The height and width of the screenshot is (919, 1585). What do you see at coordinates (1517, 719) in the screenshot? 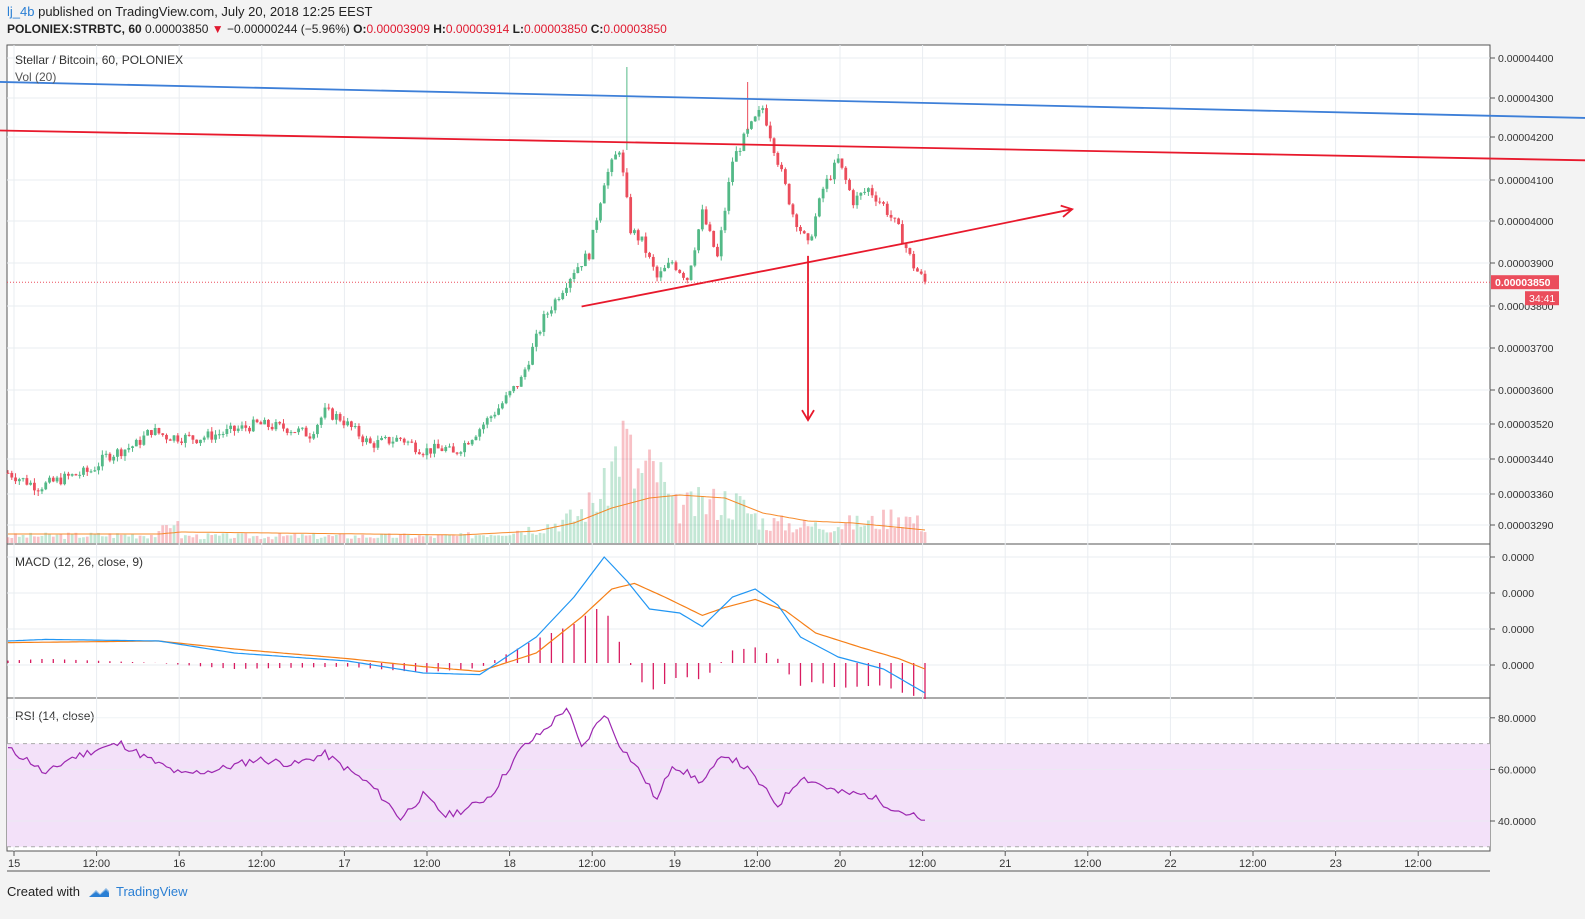
I see `rsi-tick-label: 80.0000` at bounding box center [1517, 719].